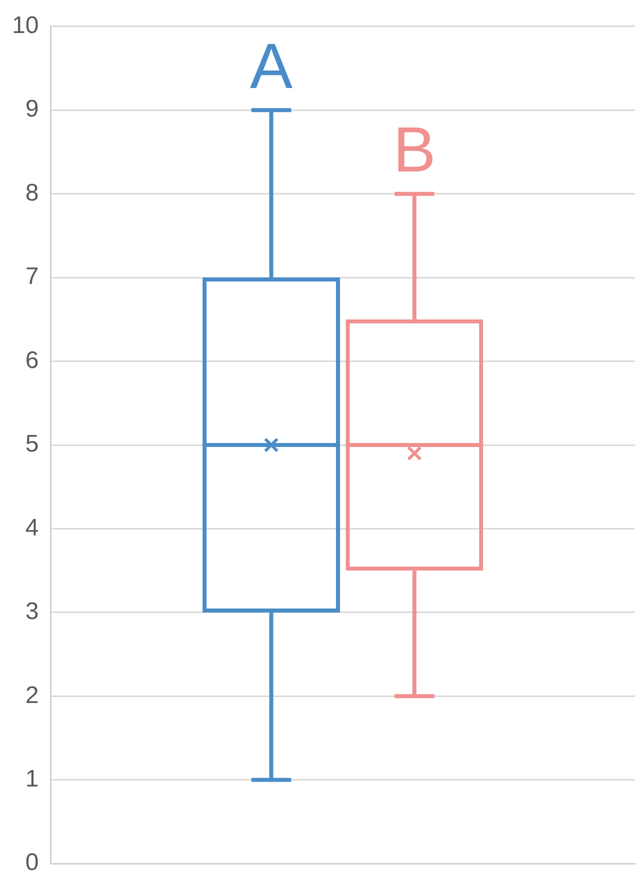 The width and height of the screenshot is (640, 890). I want to click on y-tick-label: 9, so click(32, 109).